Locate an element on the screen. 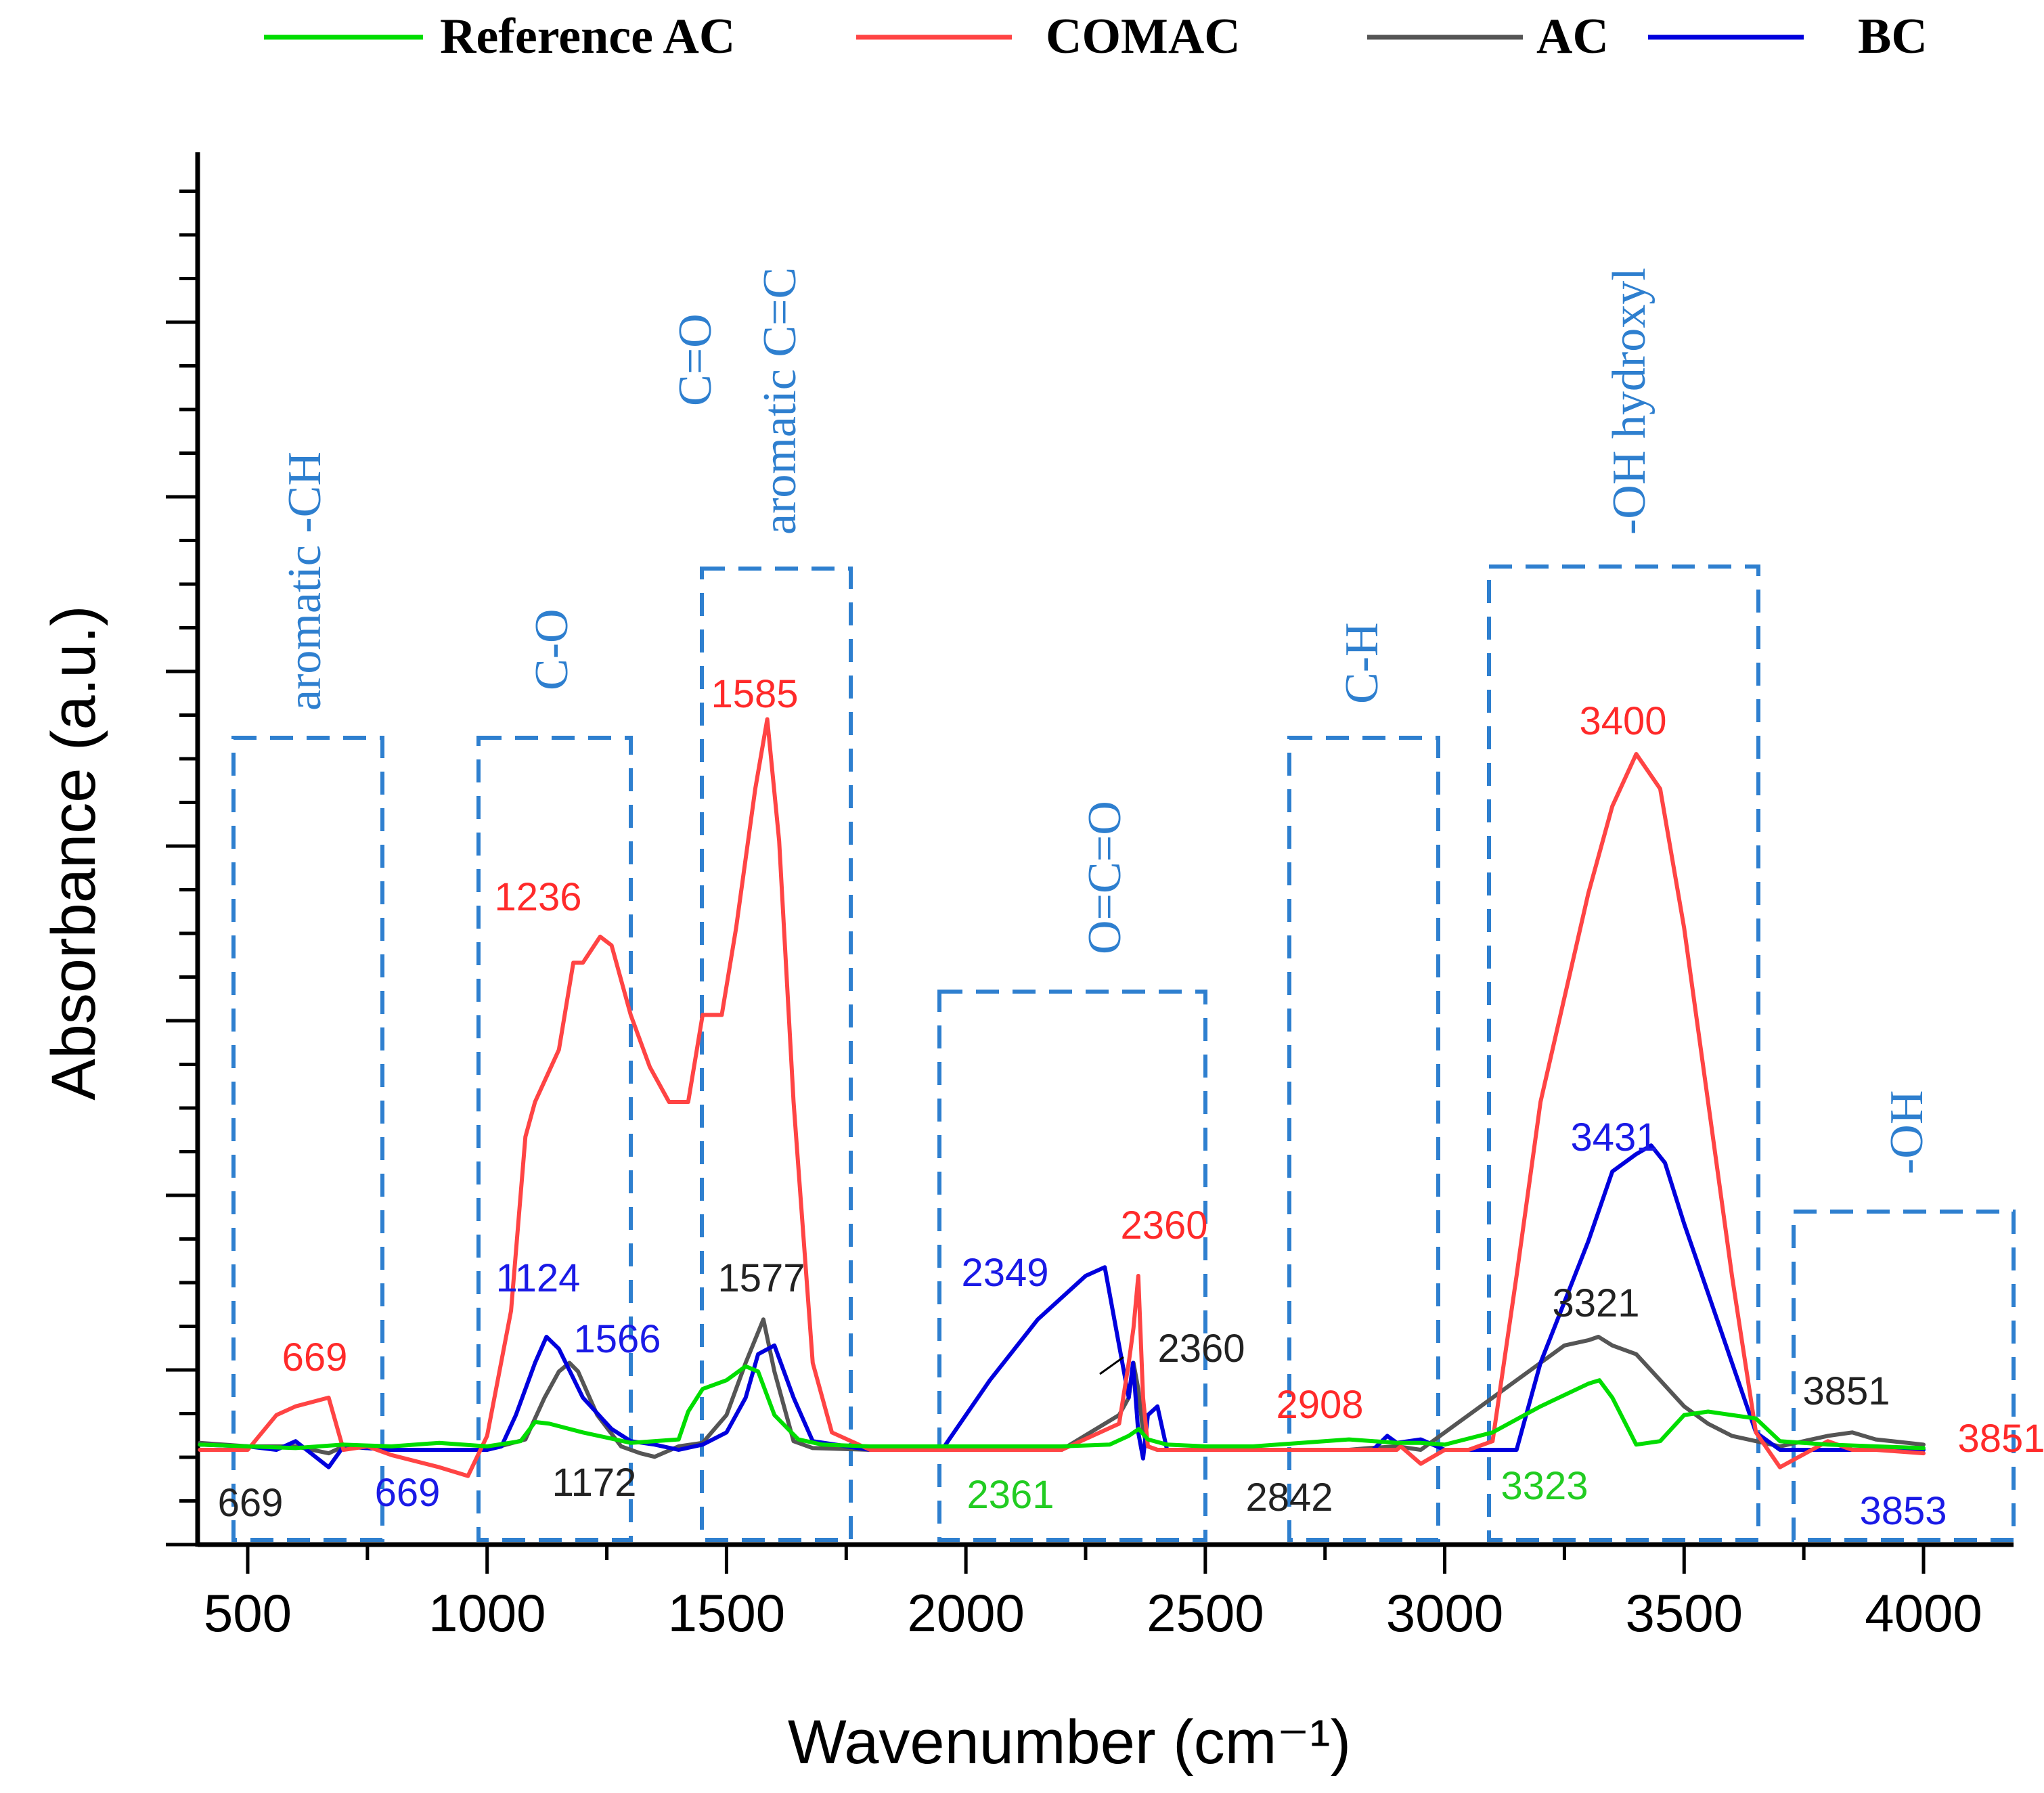  x-tick-label: 4000 is located at coordinates (1923, 1613).